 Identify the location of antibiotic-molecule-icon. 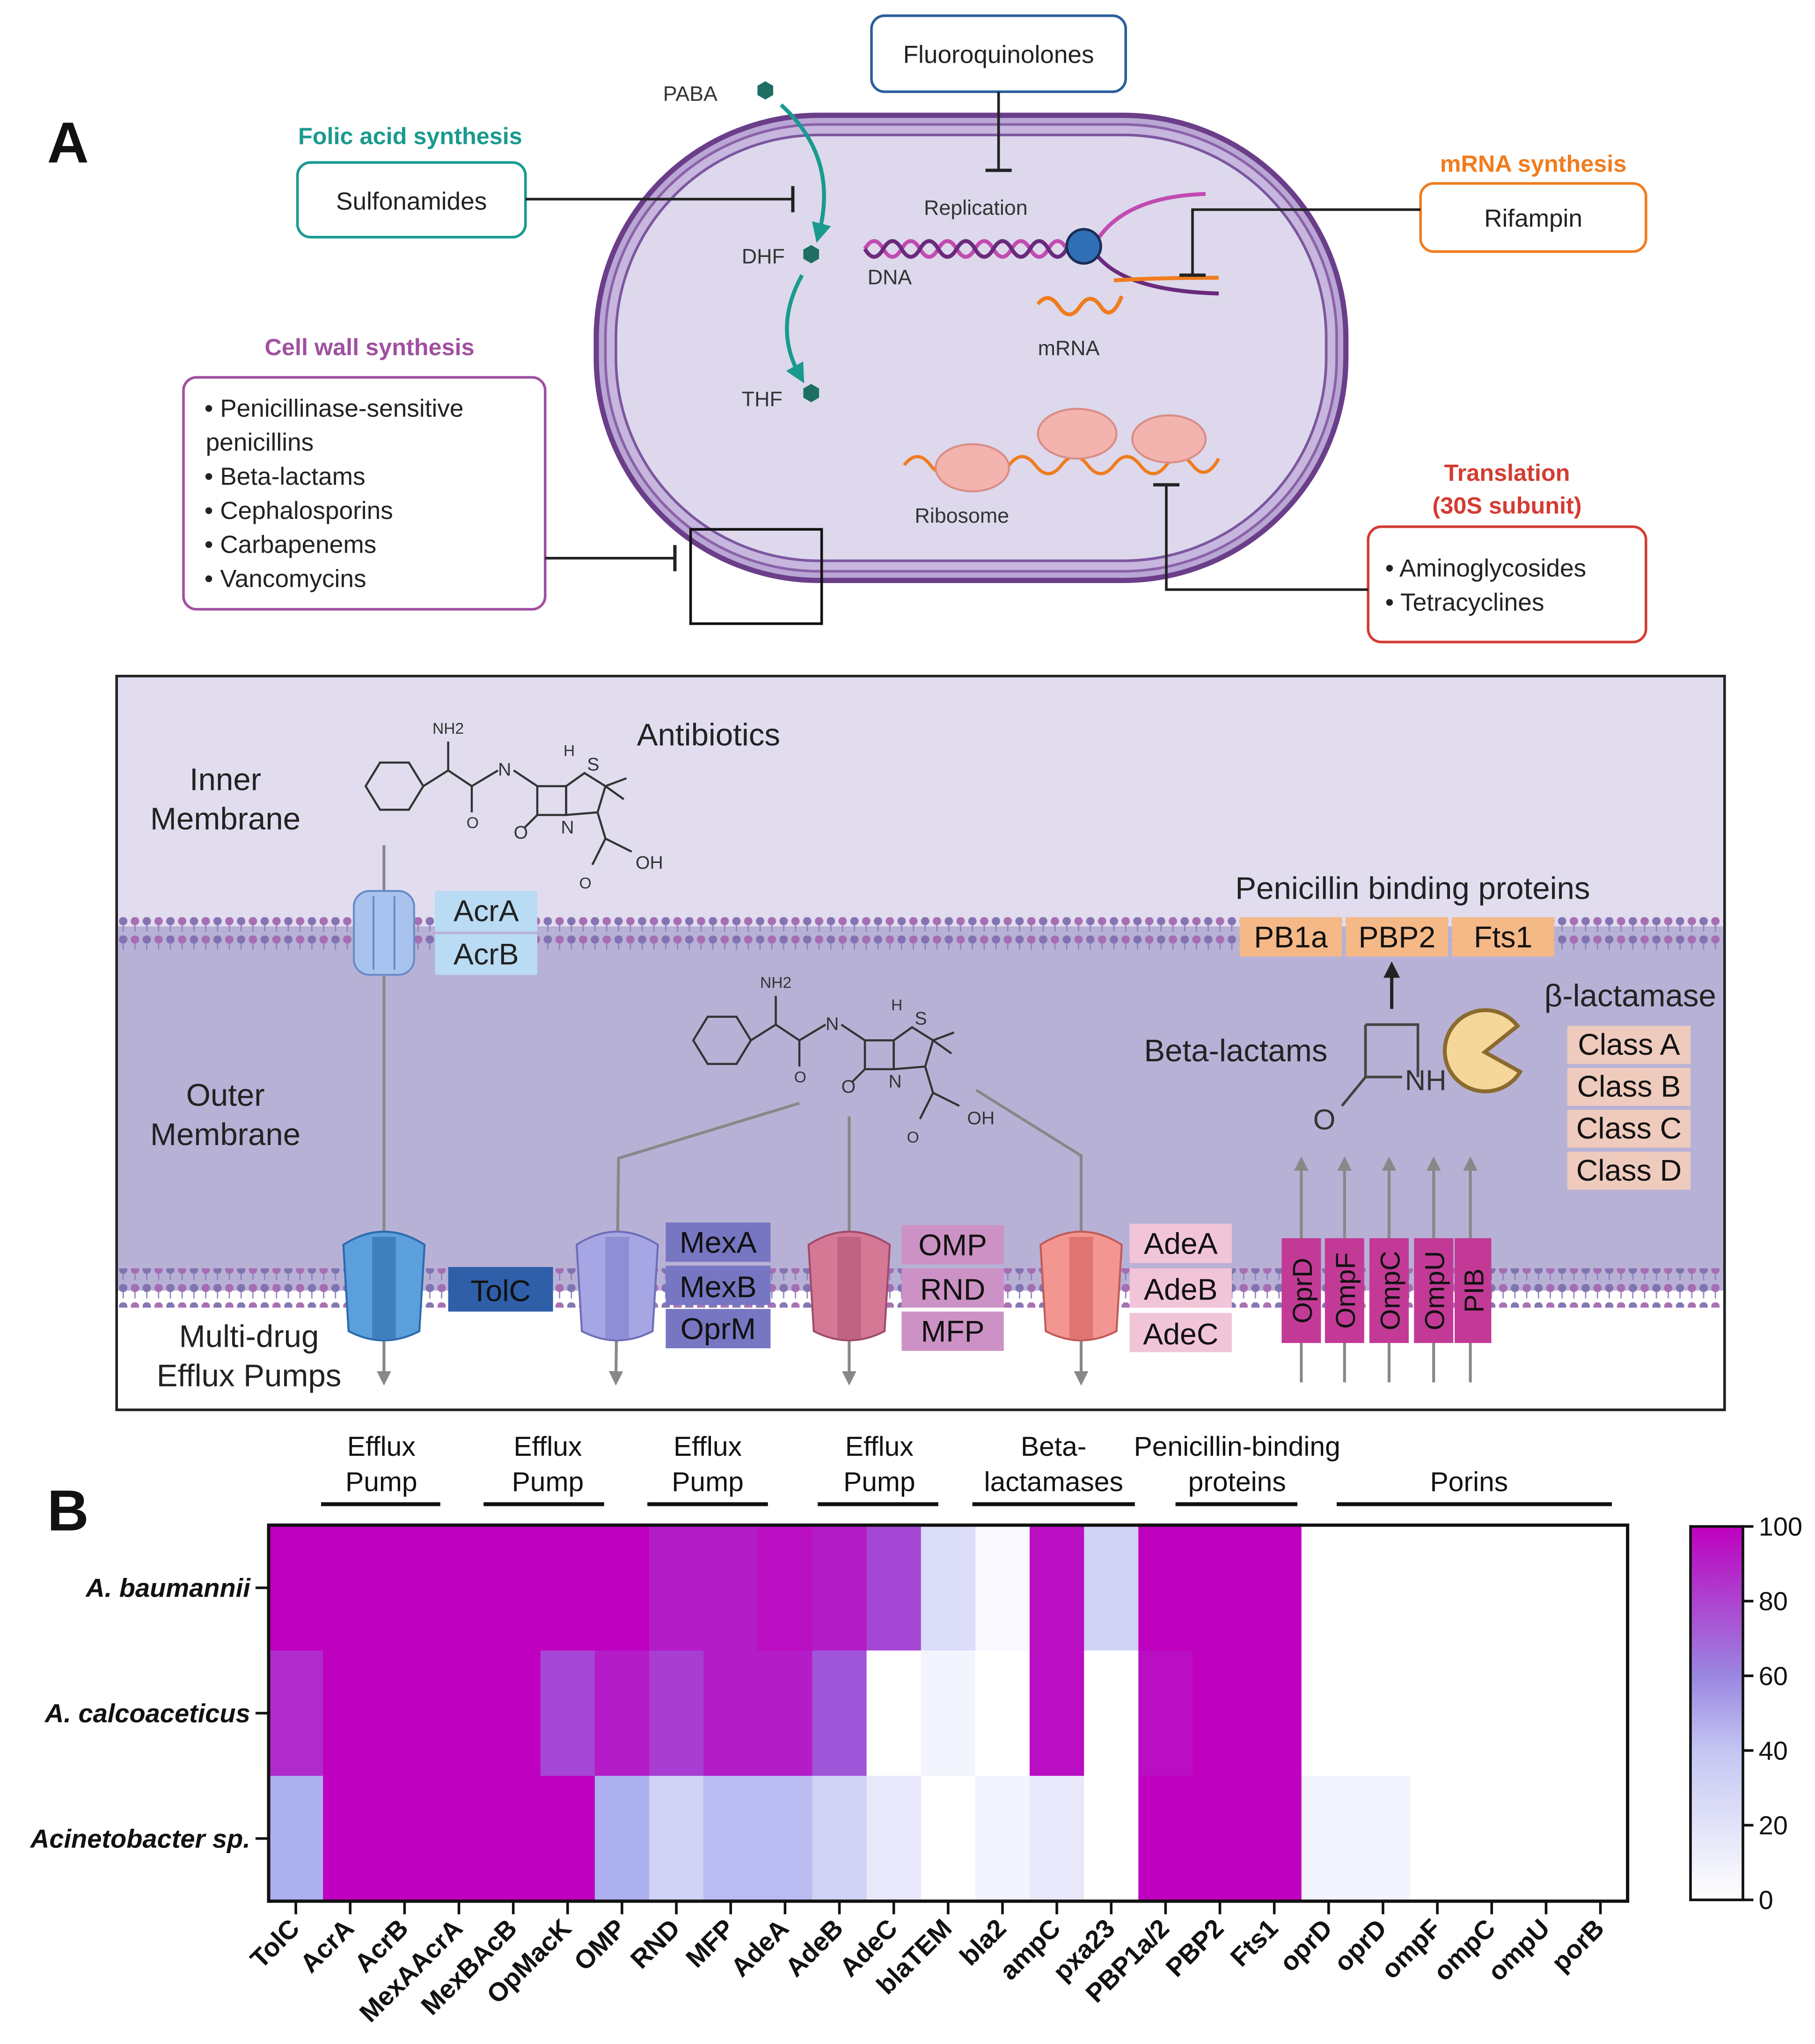
(498, 804).